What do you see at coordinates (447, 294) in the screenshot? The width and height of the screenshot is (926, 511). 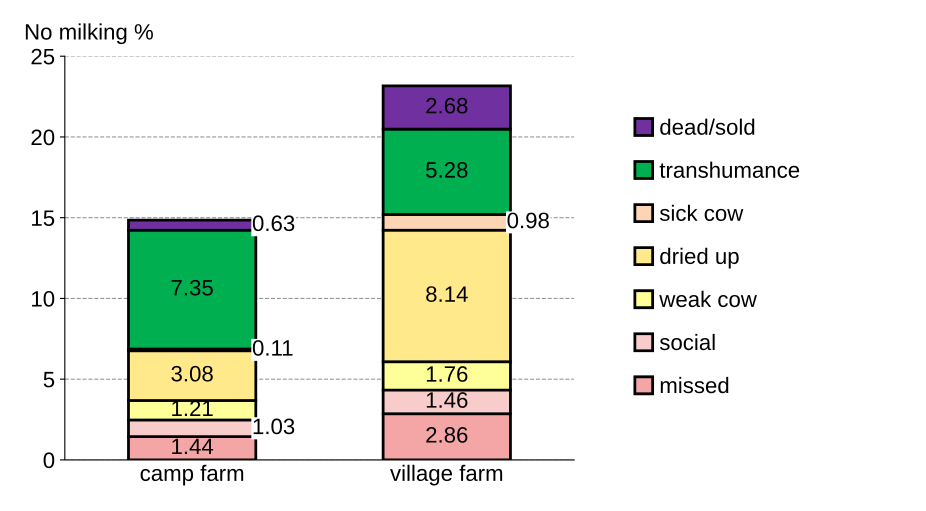 I see `data-label: 8.14` at bounding box center [447, 294].